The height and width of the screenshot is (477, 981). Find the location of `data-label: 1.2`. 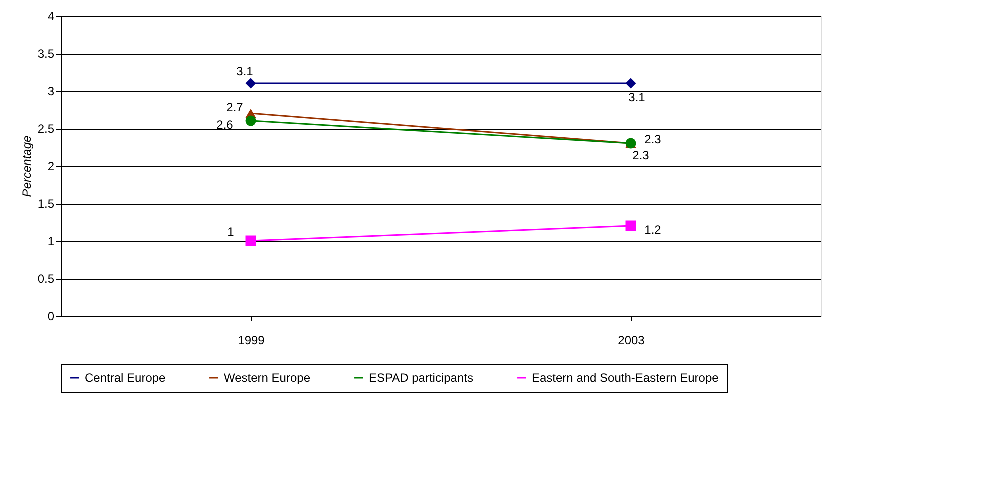

data-label: 1.2 is located at coordinates (653, 230).